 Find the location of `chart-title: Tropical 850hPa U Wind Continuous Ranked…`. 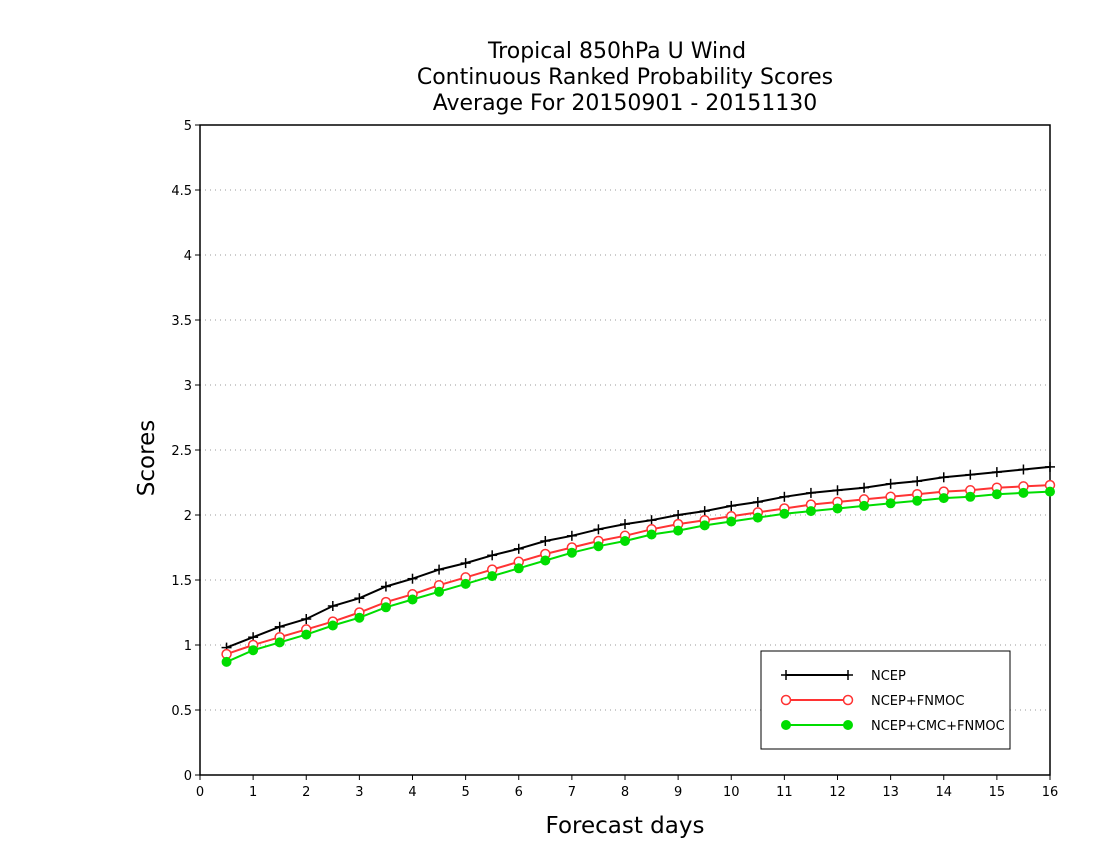

chart-title: Tropical 850hPa U Wind Continuous Ranked… is located at coordinates (625, 77).